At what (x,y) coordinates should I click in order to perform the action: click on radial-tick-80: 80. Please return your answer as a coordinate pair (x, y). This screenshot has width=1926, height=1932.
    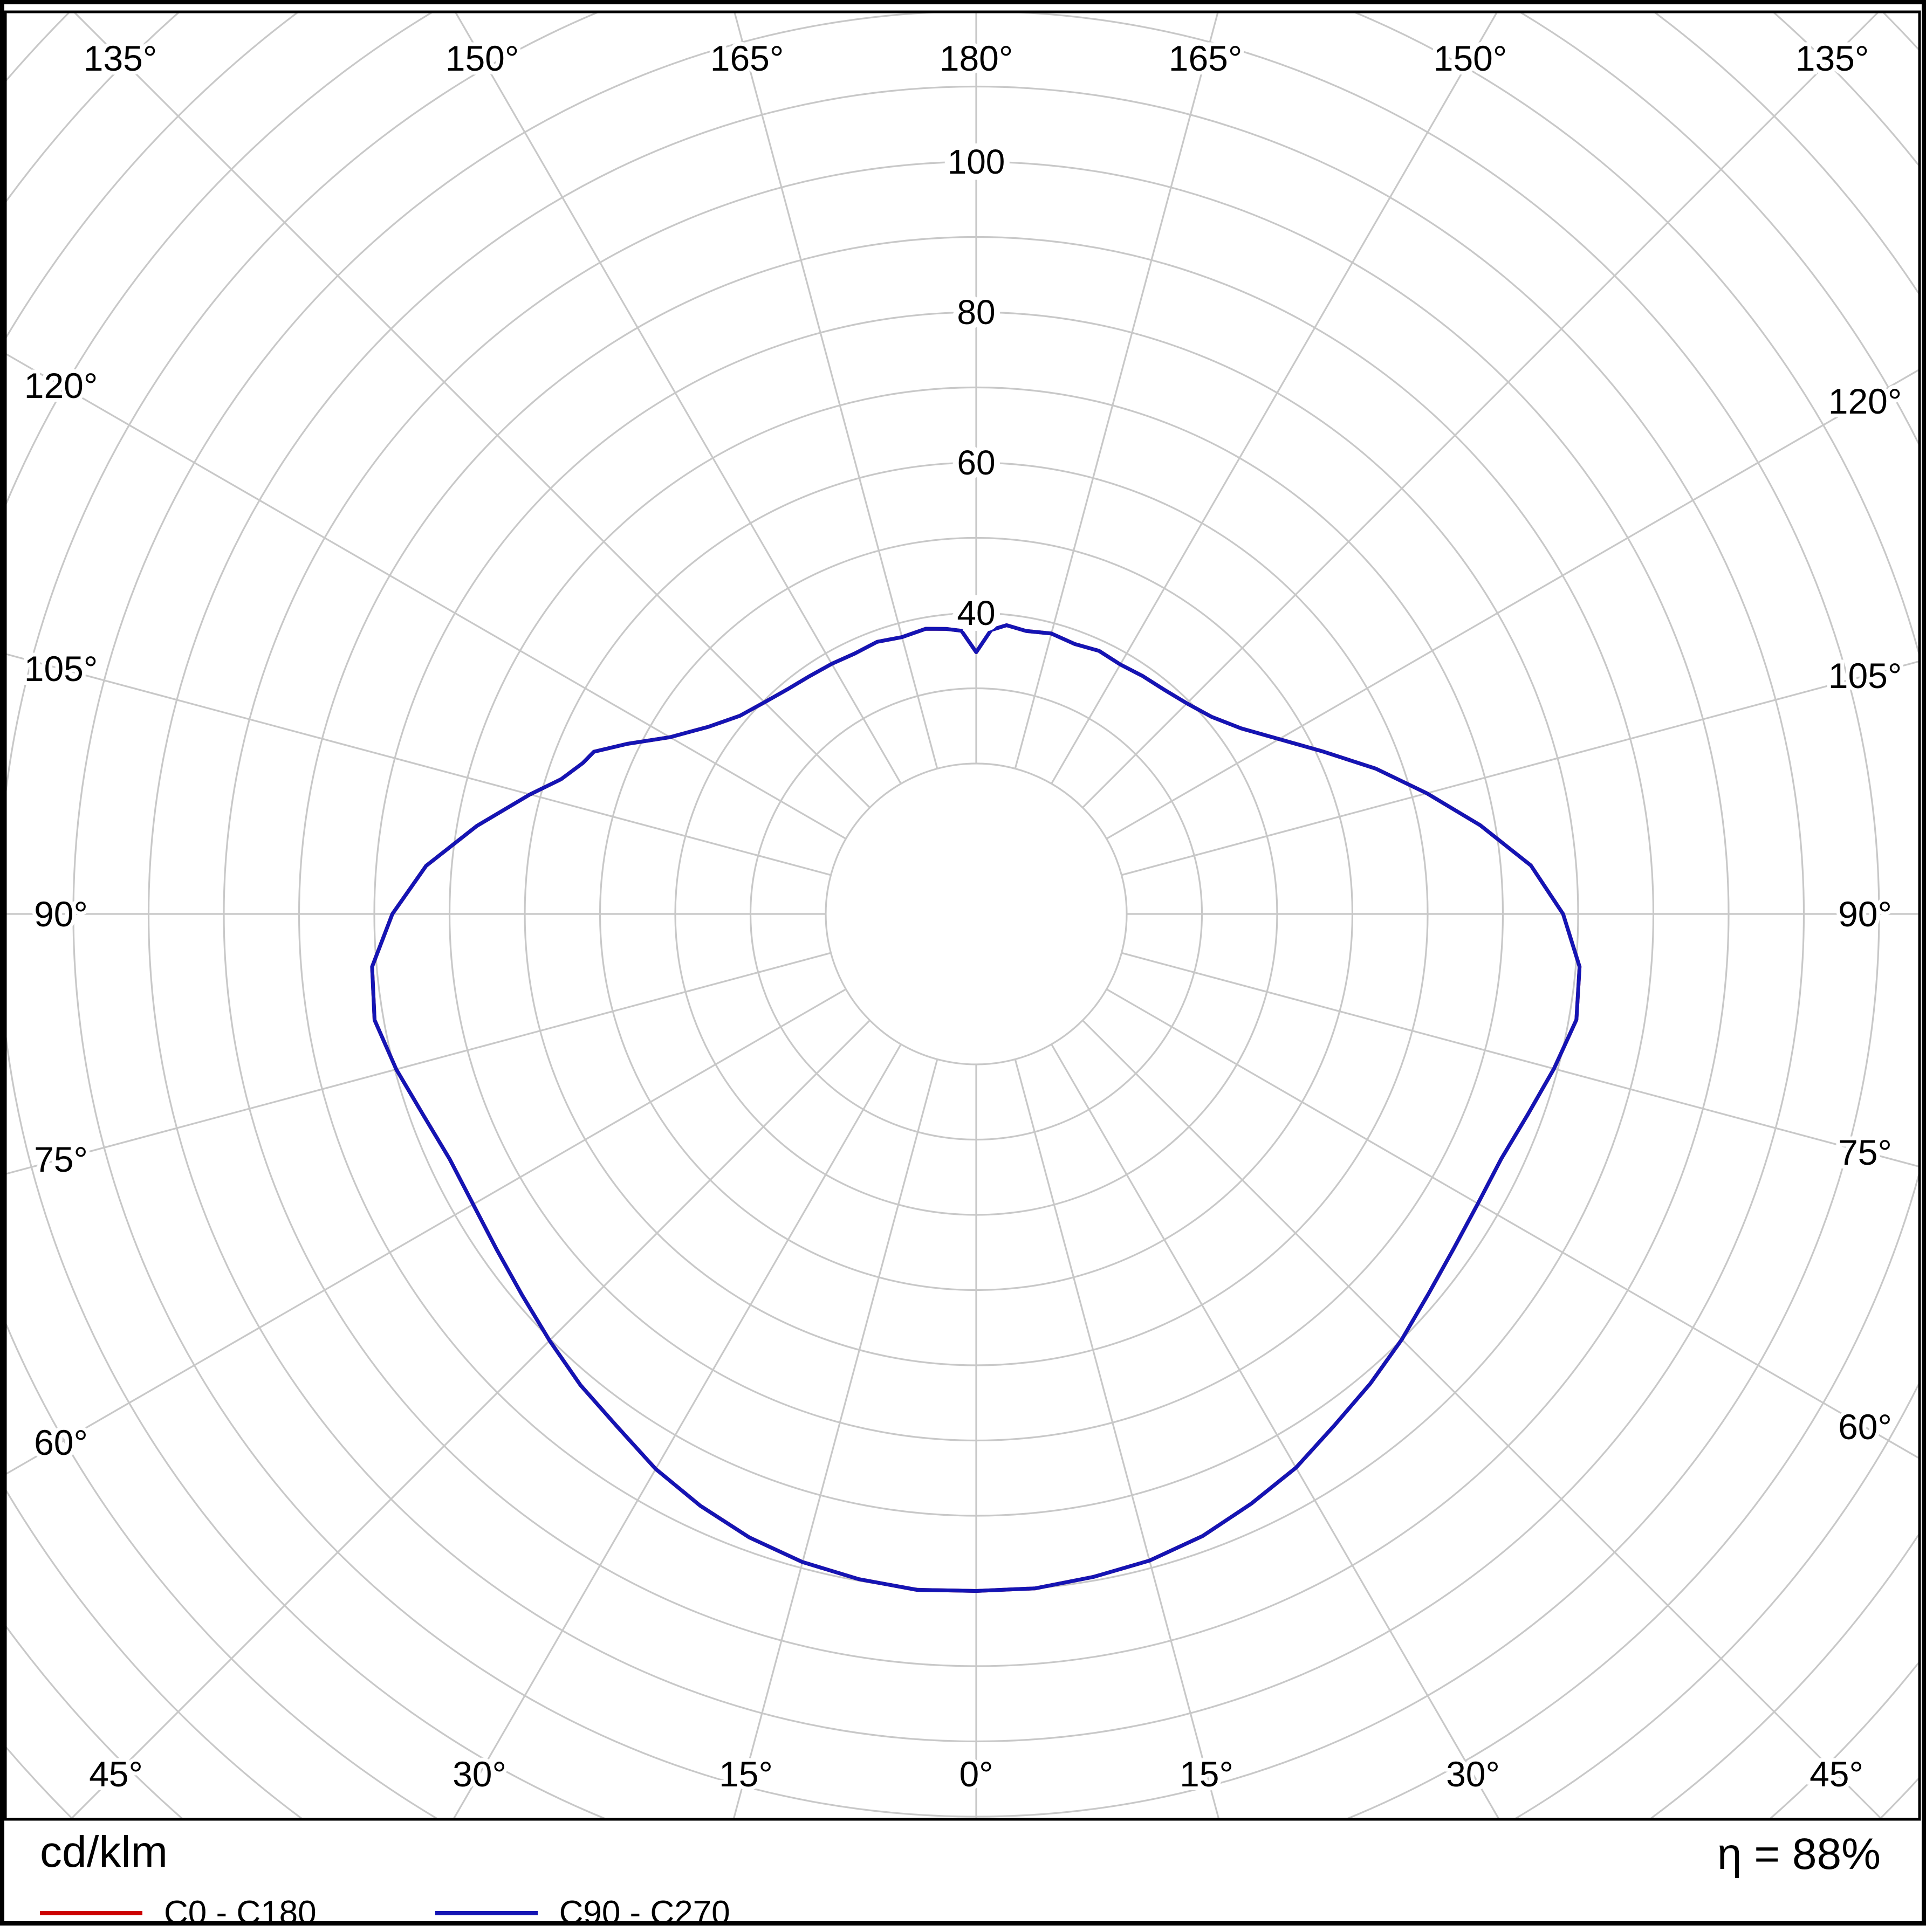
    Looking at the image, I should click on (976, 312).